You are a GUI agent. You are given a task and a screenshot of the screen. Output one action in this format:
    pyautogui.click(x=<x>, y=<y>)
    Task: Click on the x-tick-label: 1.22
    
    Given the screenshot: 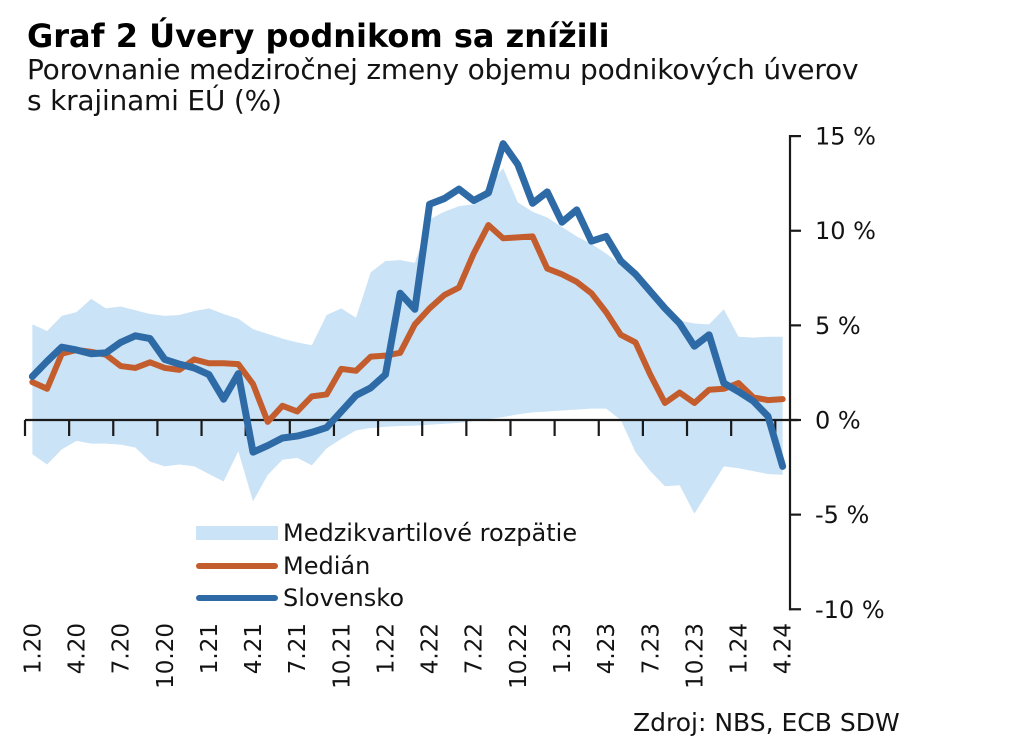 What is the action you would take?
    pyautogui.click(x=386, y=648)
    